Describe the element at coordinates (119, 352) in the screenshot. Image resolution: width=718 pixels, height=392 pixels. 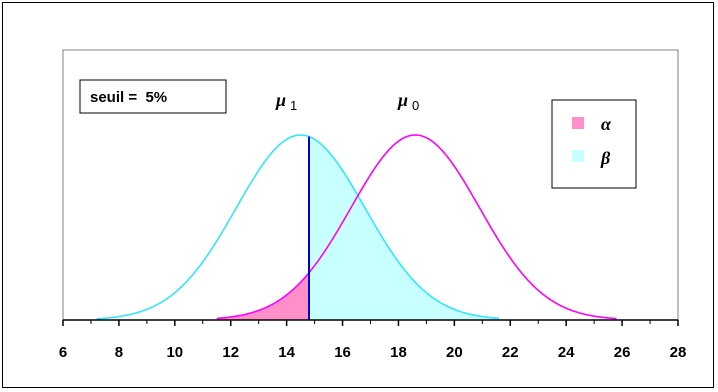
I see `x-tick-label: 8` at that location.